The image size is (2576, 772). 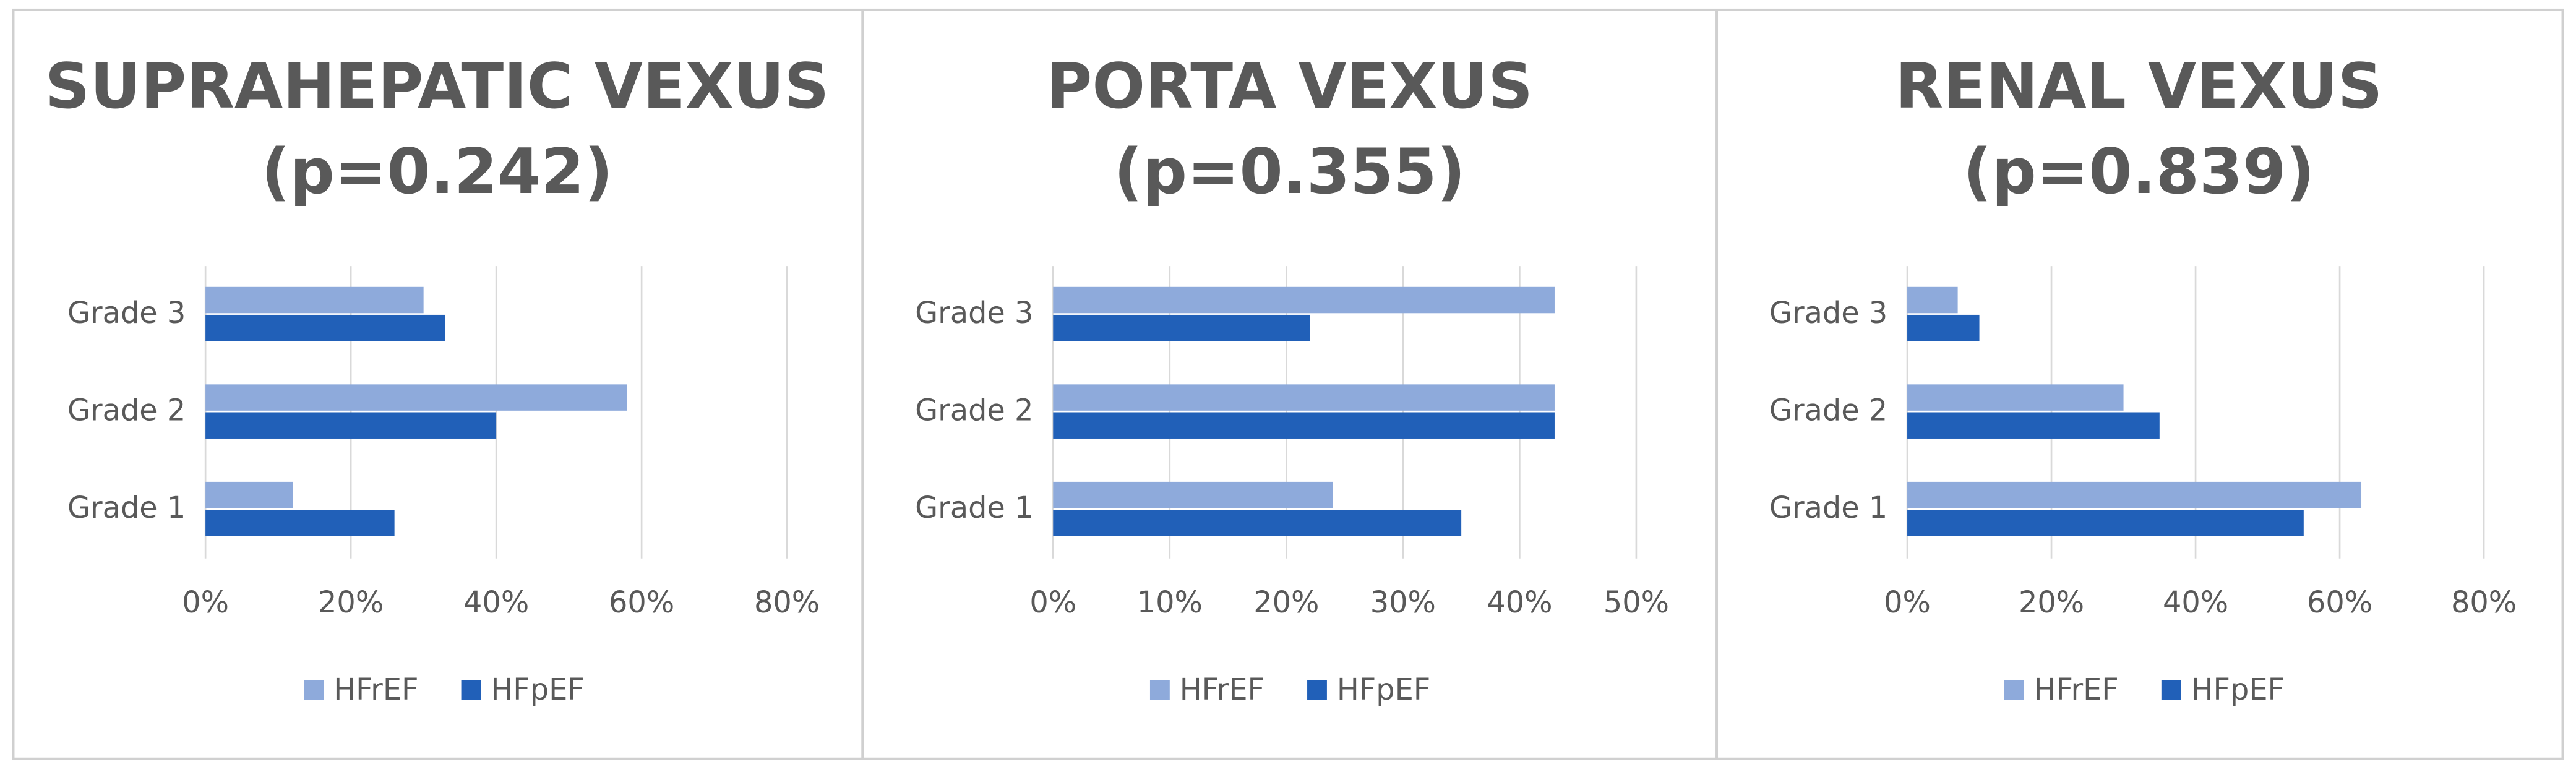 I want to click on chart-title: PORTA VEXUS, so click(x=1289, y=85).